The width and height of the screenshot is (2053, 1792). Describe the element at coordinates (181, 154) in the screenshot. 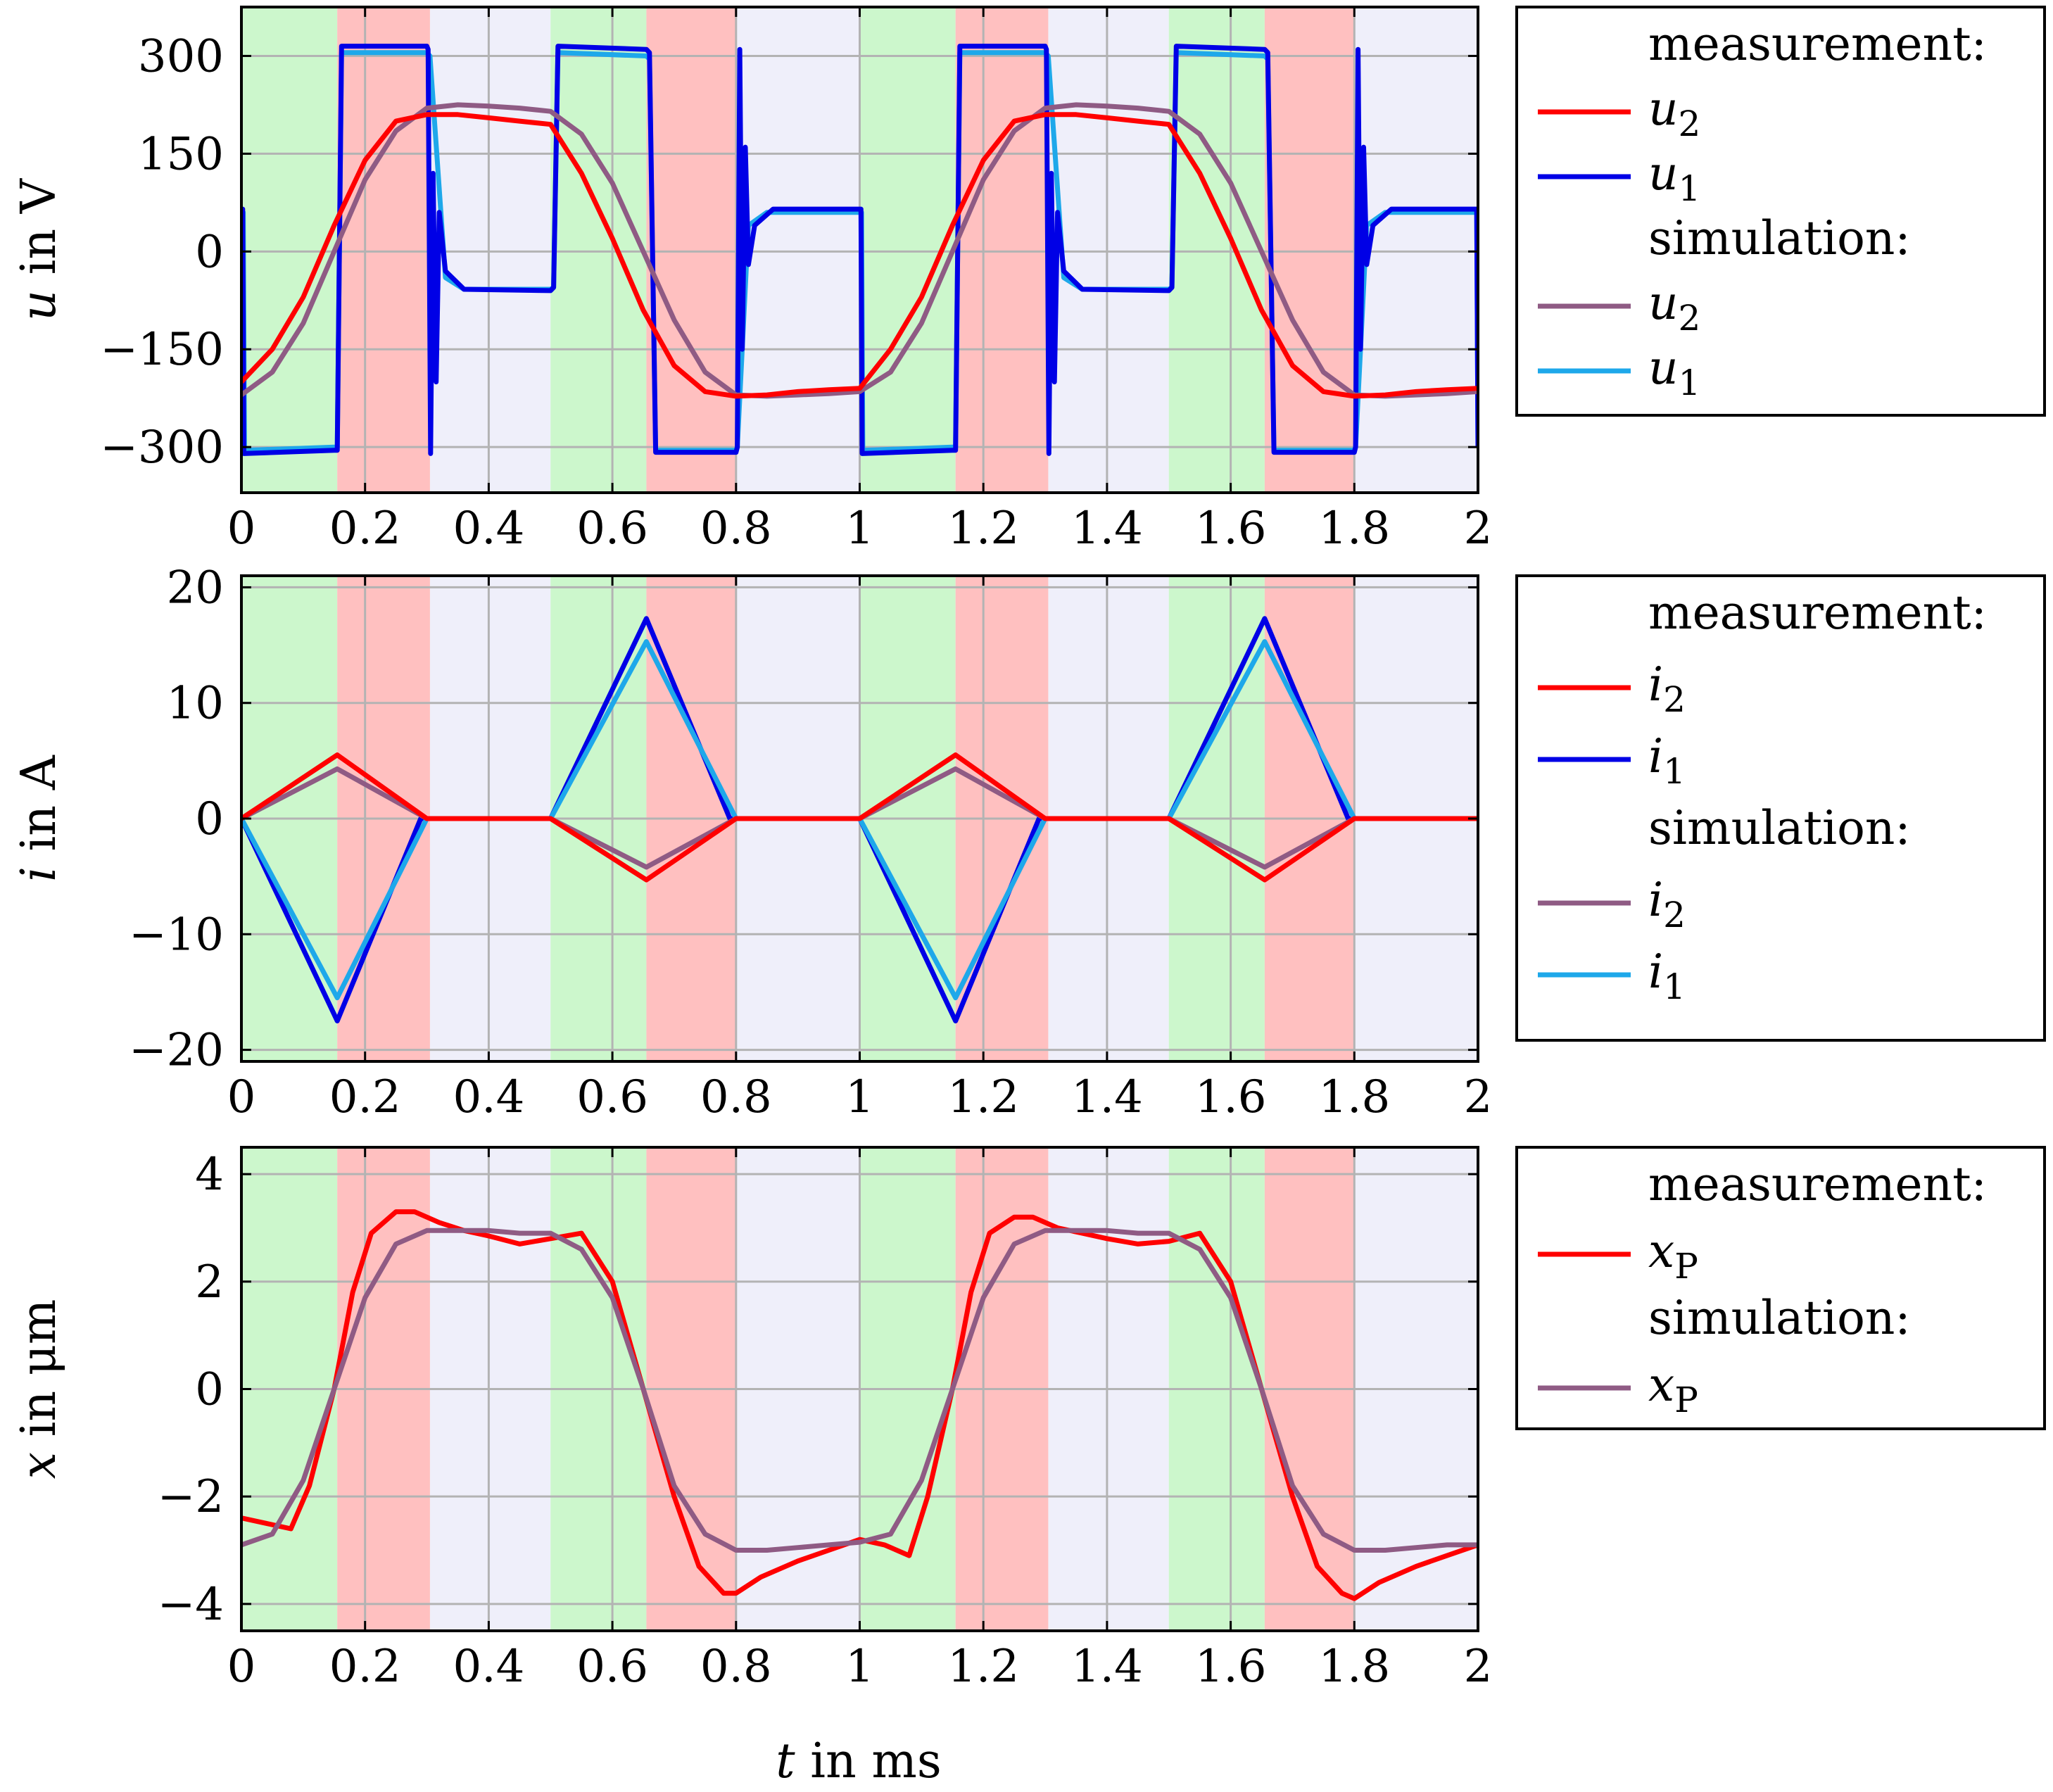

I see `y-tick-label: 150` at that location.